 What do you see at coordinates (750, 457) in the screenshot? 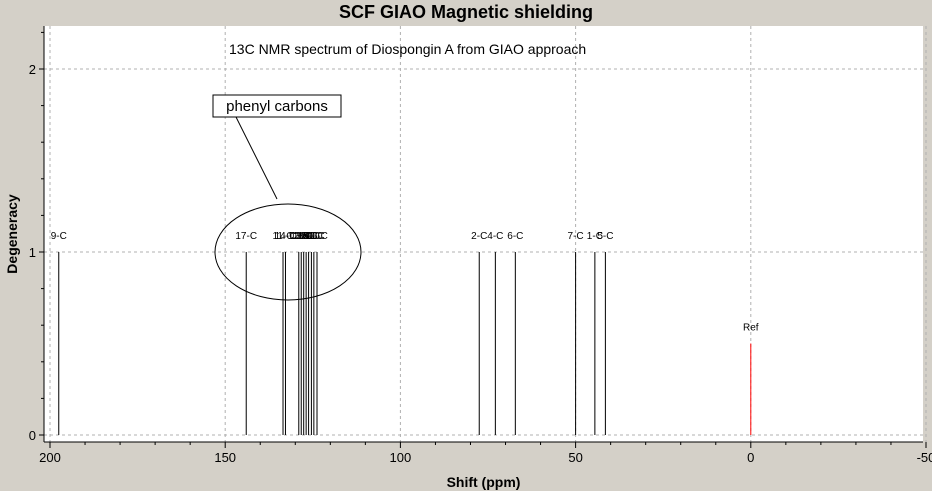
I see `x-tick-label: 0` at bounding box center [750, 457].